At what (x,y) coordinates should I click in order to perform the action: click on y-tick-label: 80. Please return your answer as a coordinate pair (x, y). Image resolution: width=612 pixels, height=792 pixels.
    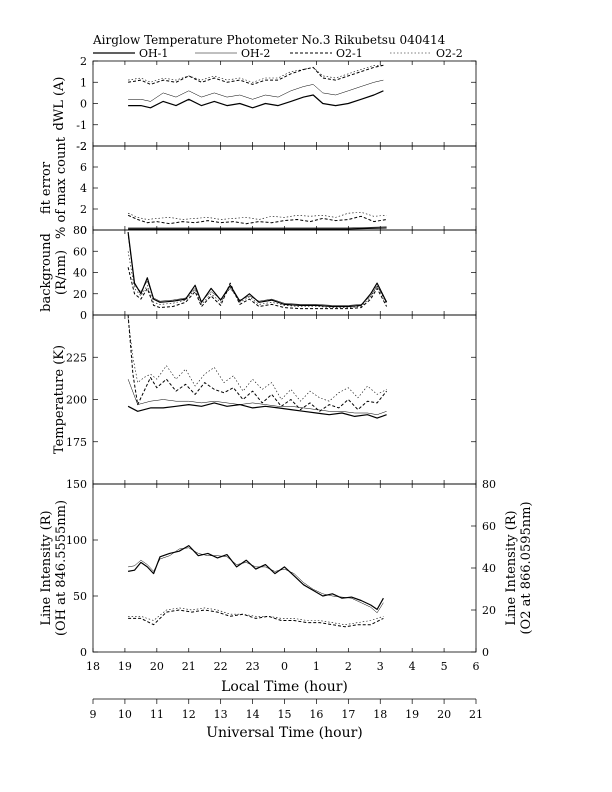
    Looking at the image, I should click on (80, 230).